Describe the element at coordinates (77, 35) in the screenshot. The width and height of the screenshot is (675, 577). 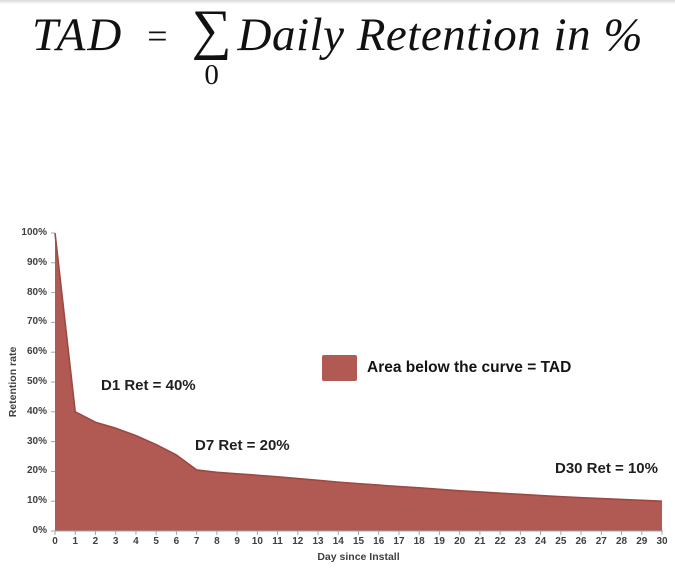
I see `formula-lhs: TAD` at that location.